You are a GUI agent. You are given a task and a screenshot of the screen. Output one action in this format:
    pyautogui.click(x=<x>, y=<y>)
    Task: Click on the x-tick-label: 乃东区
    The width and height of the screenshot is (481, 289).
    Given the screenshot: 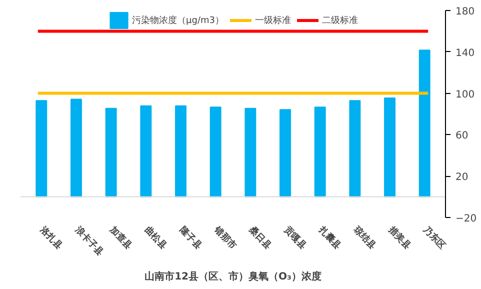 What is the action you would take?
    pyautogui.click(x=434, y=238)
    